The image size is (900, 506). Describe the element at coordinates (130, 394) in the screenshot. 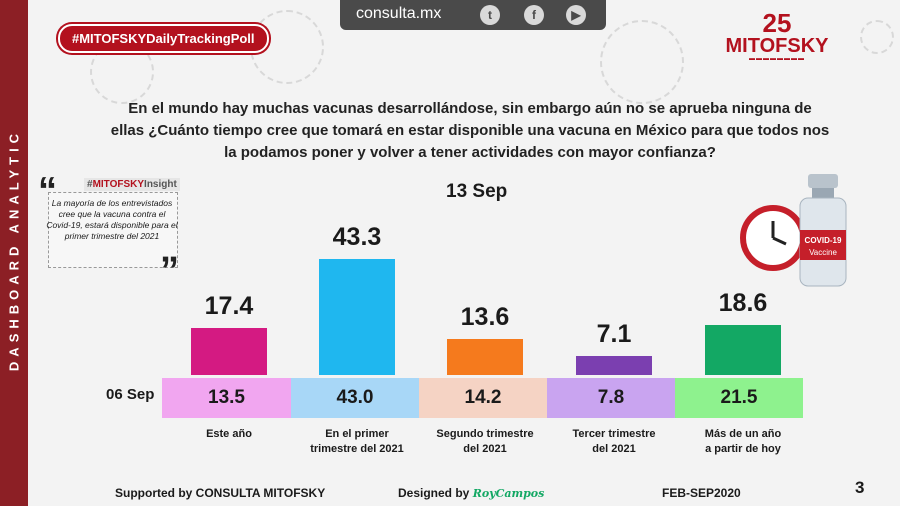

I see `previous-series-label: 06 Sep` at that location.